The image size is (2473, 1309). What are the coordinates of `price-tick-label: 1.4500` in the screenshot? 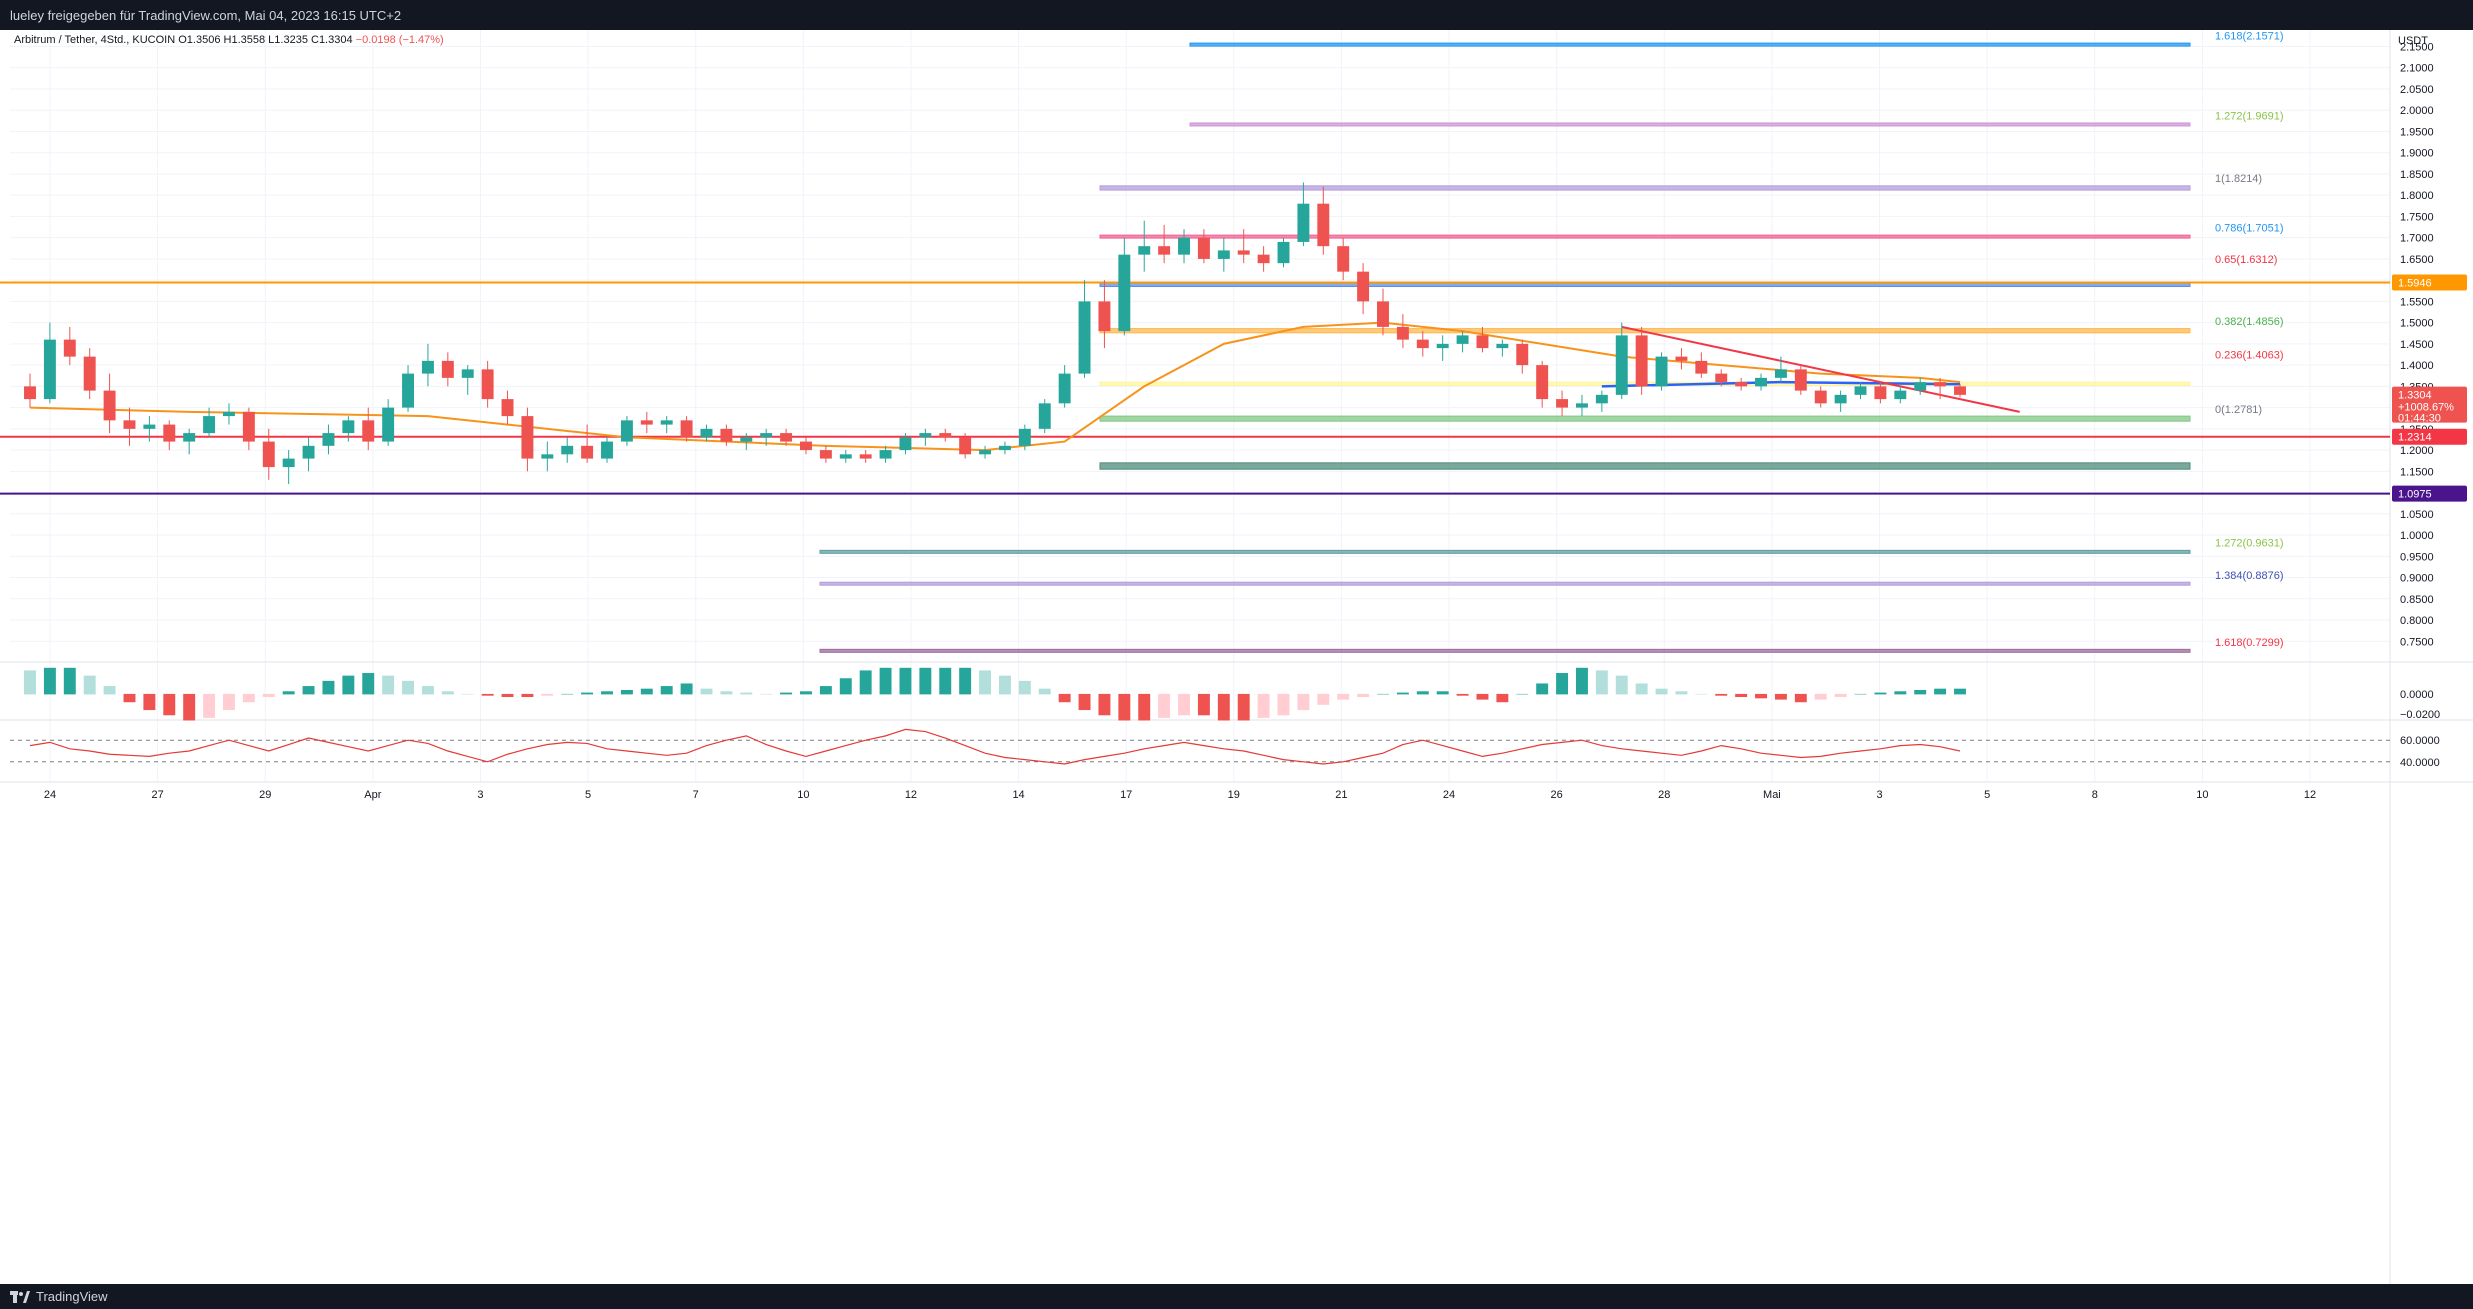 It's located at (2417, 345).